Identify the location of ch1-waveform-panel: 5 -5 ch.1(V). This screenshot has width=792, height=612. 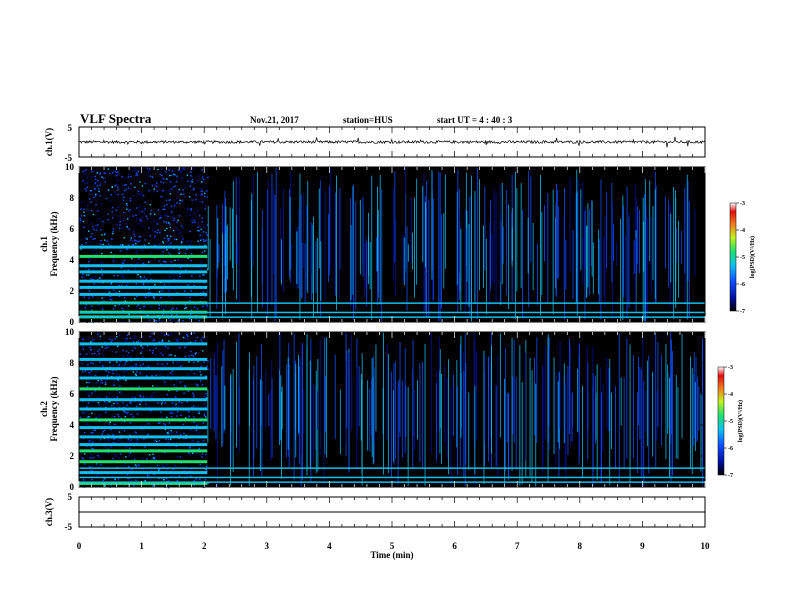
(375, 143).